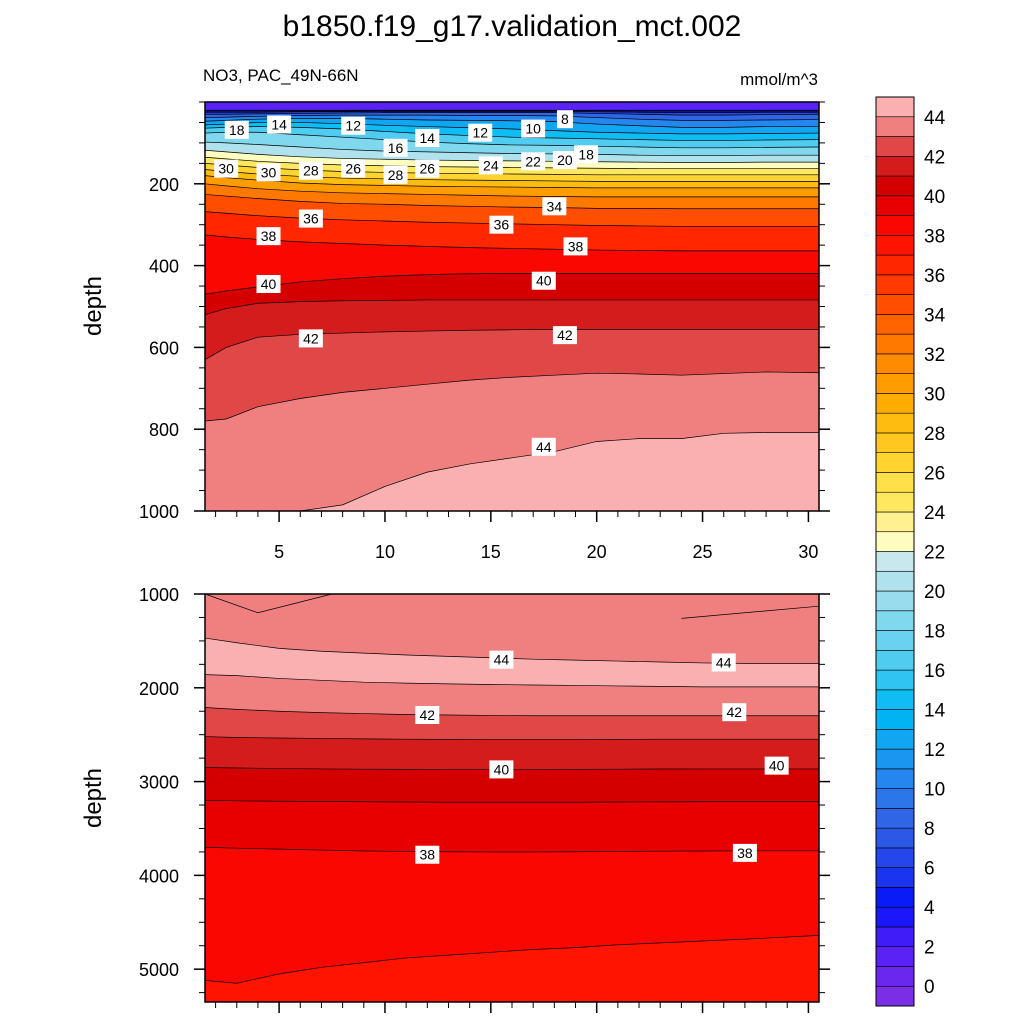 This screenshot has width=1024, height=1024. I want to click on colorbar-tick-label: 24, so click(935, 513).